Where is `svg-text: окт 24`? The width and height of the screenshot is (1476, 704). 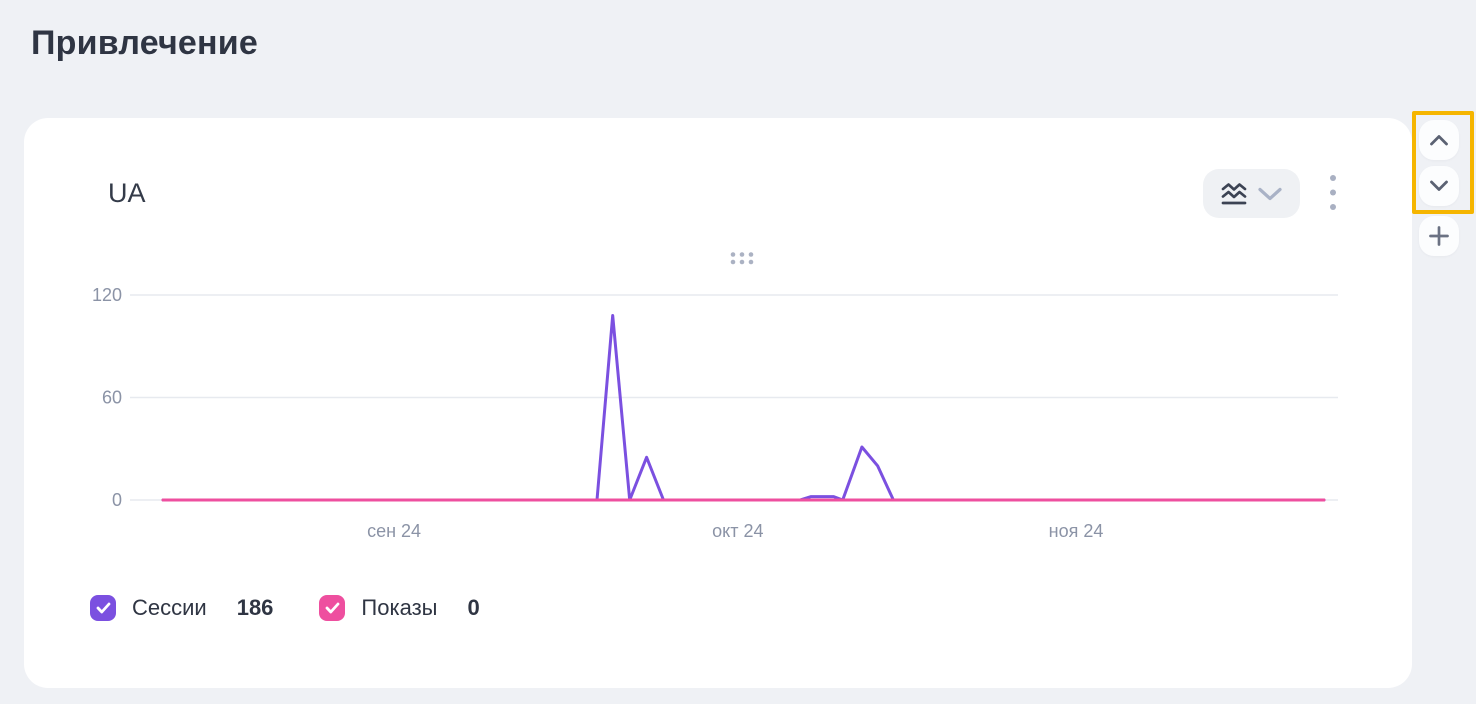 svg-text: окт 24 is located at coordinates (737, 531).